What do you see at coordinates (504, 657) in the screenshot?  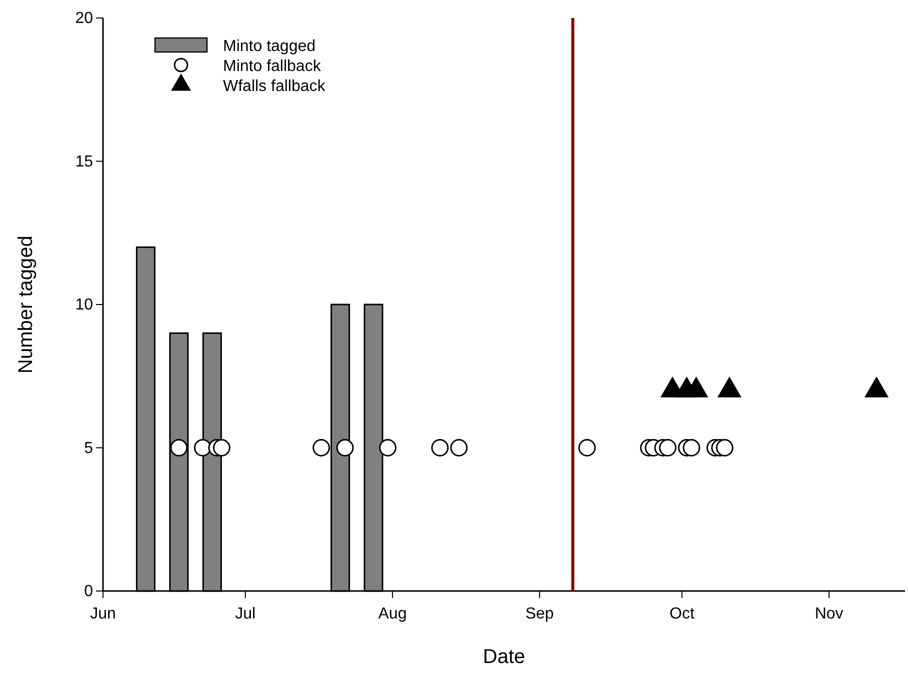 I see `x-axis-title: Date` at bounding box center [504, 657].